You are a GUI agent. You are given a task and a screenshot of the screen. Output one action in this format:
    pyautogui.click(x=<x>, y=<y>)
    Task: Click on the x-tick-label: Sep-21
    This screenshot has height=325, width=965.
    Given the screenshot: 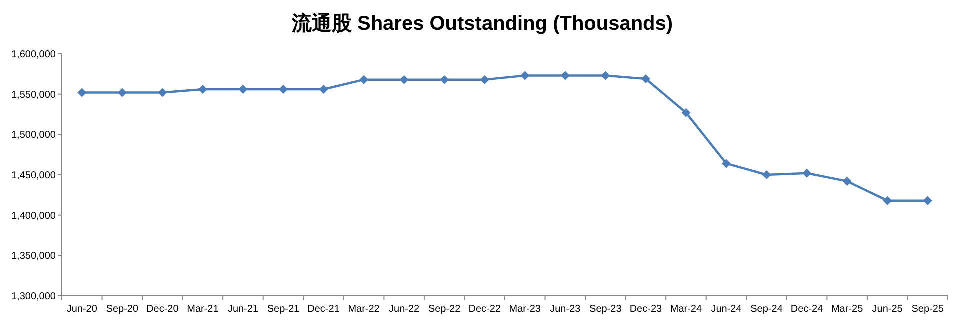 What is the action you would take?
    pyautogui.click(x=283, y=309)
    